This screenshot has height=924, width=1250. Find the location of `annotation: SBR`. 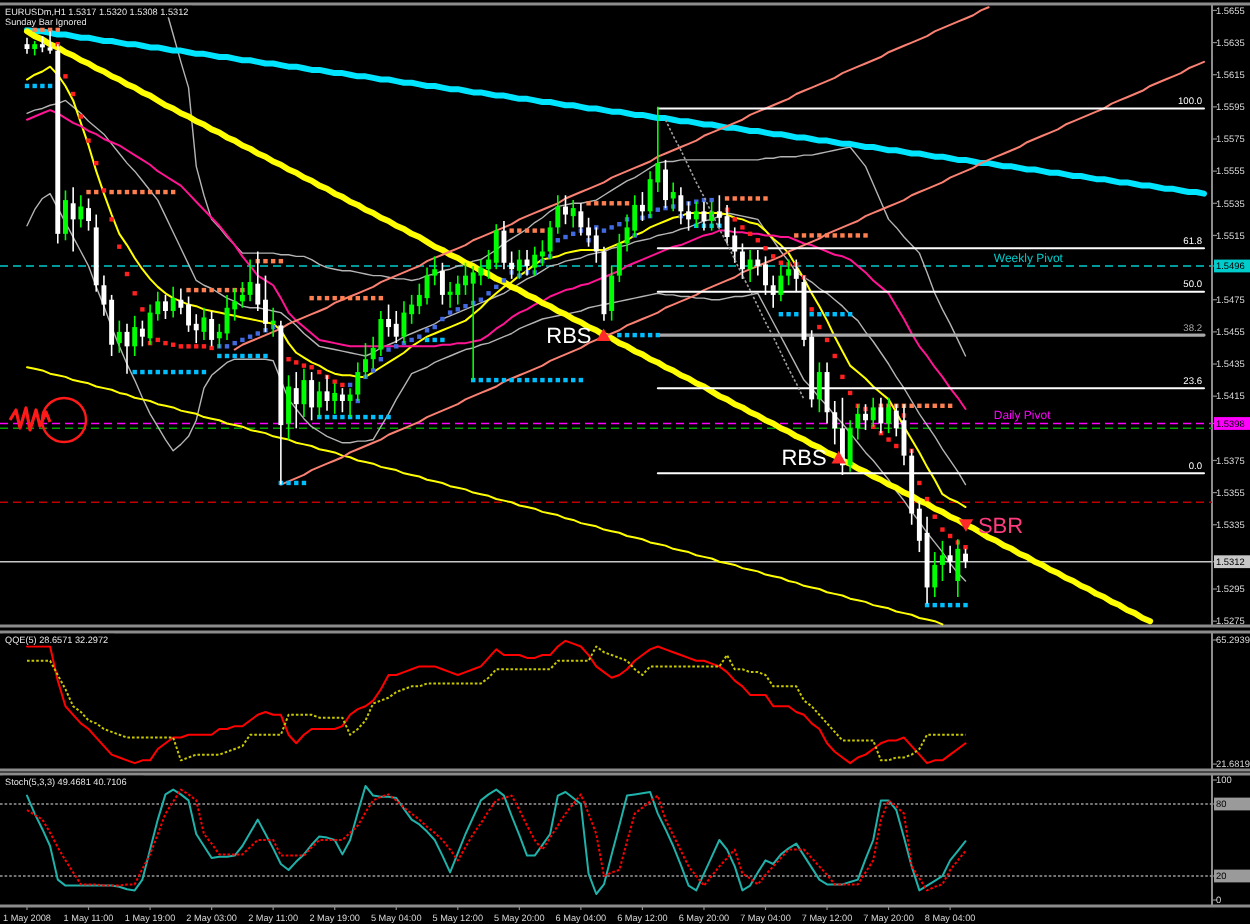

annotation: SBR is located at coordinates (1000, 527).